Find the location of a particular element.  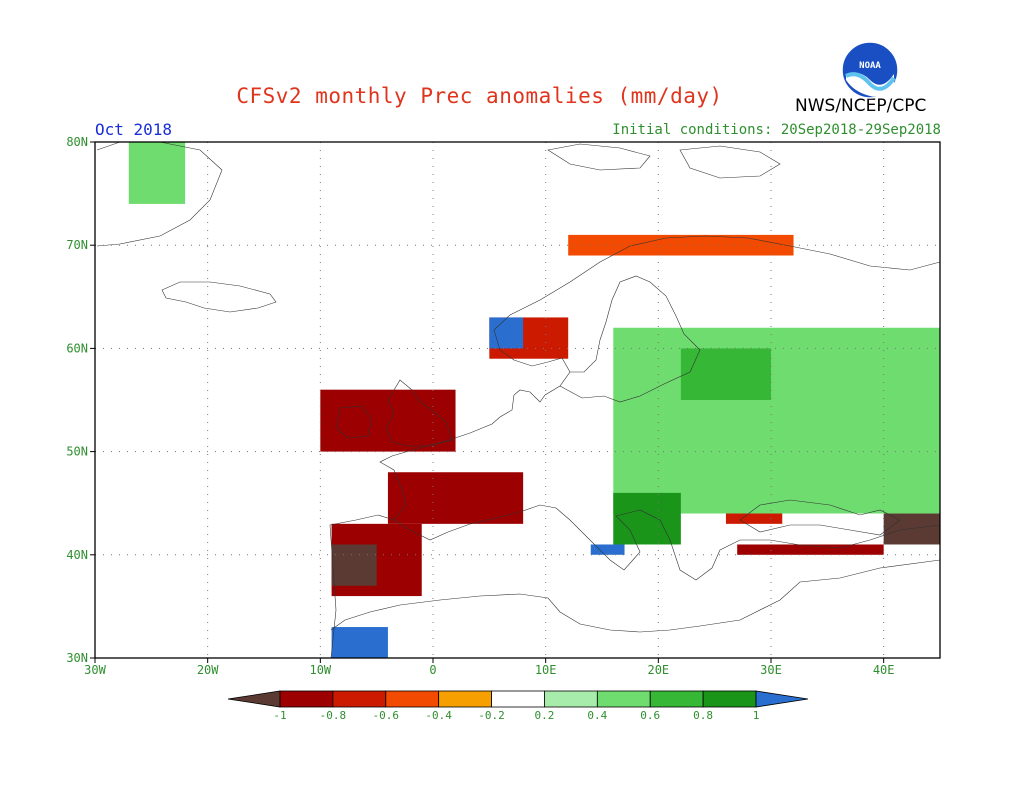

blacksea-coastline is located at coordinates (820, 517).